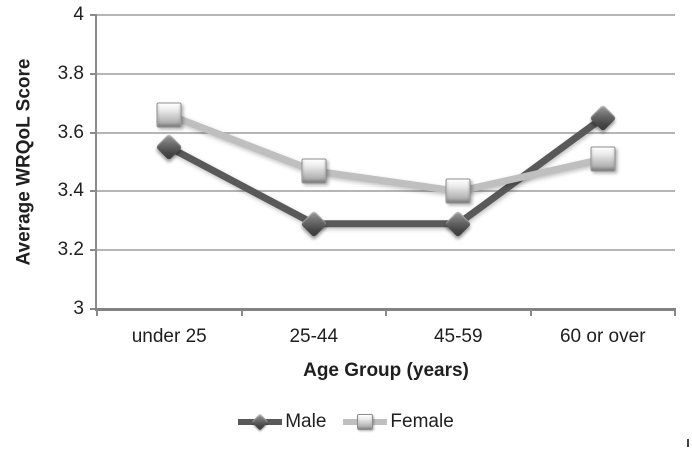 The image size is (692, 450). Describe the element at coordinates (169, 336) in the screenshot. I see `x-category-label: under 25` at that location.